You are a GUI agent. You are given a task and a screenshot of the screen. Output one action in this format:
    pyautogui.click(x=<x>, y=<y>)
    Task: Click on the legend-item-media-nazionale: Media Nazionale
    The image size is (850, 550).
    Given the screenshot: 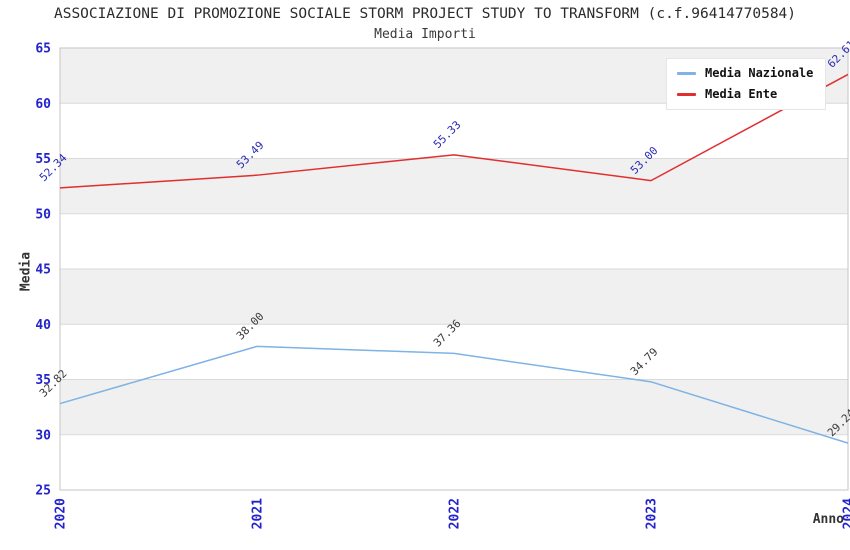 What is the action you would take?
    pyautogui.click(x=745, y=73)
    